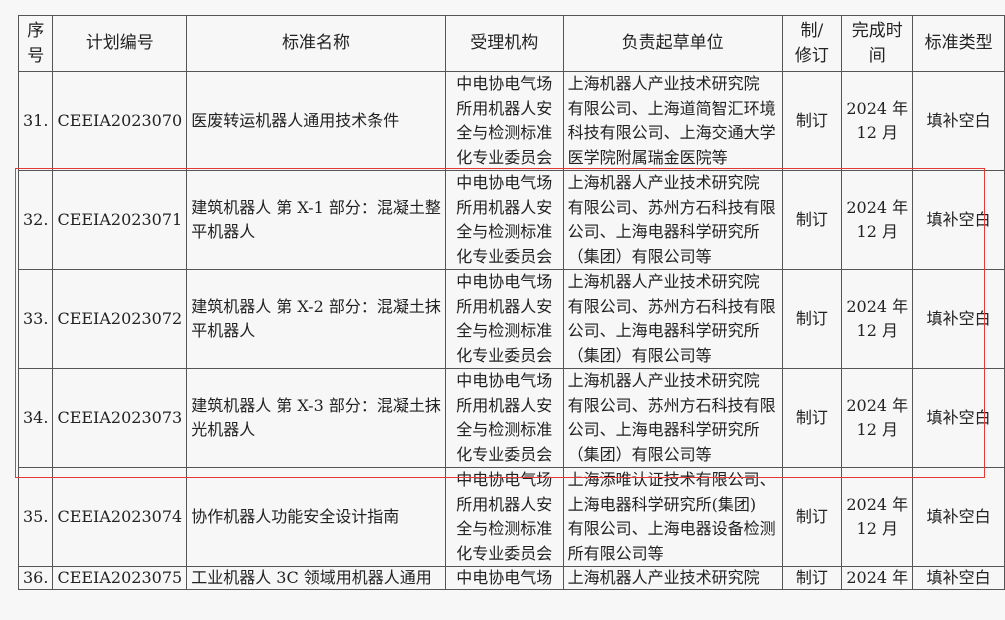  Describe the element at coordinates (877, 43) in the screenshot. I see `header-completion-time: 完成时间` at that location.